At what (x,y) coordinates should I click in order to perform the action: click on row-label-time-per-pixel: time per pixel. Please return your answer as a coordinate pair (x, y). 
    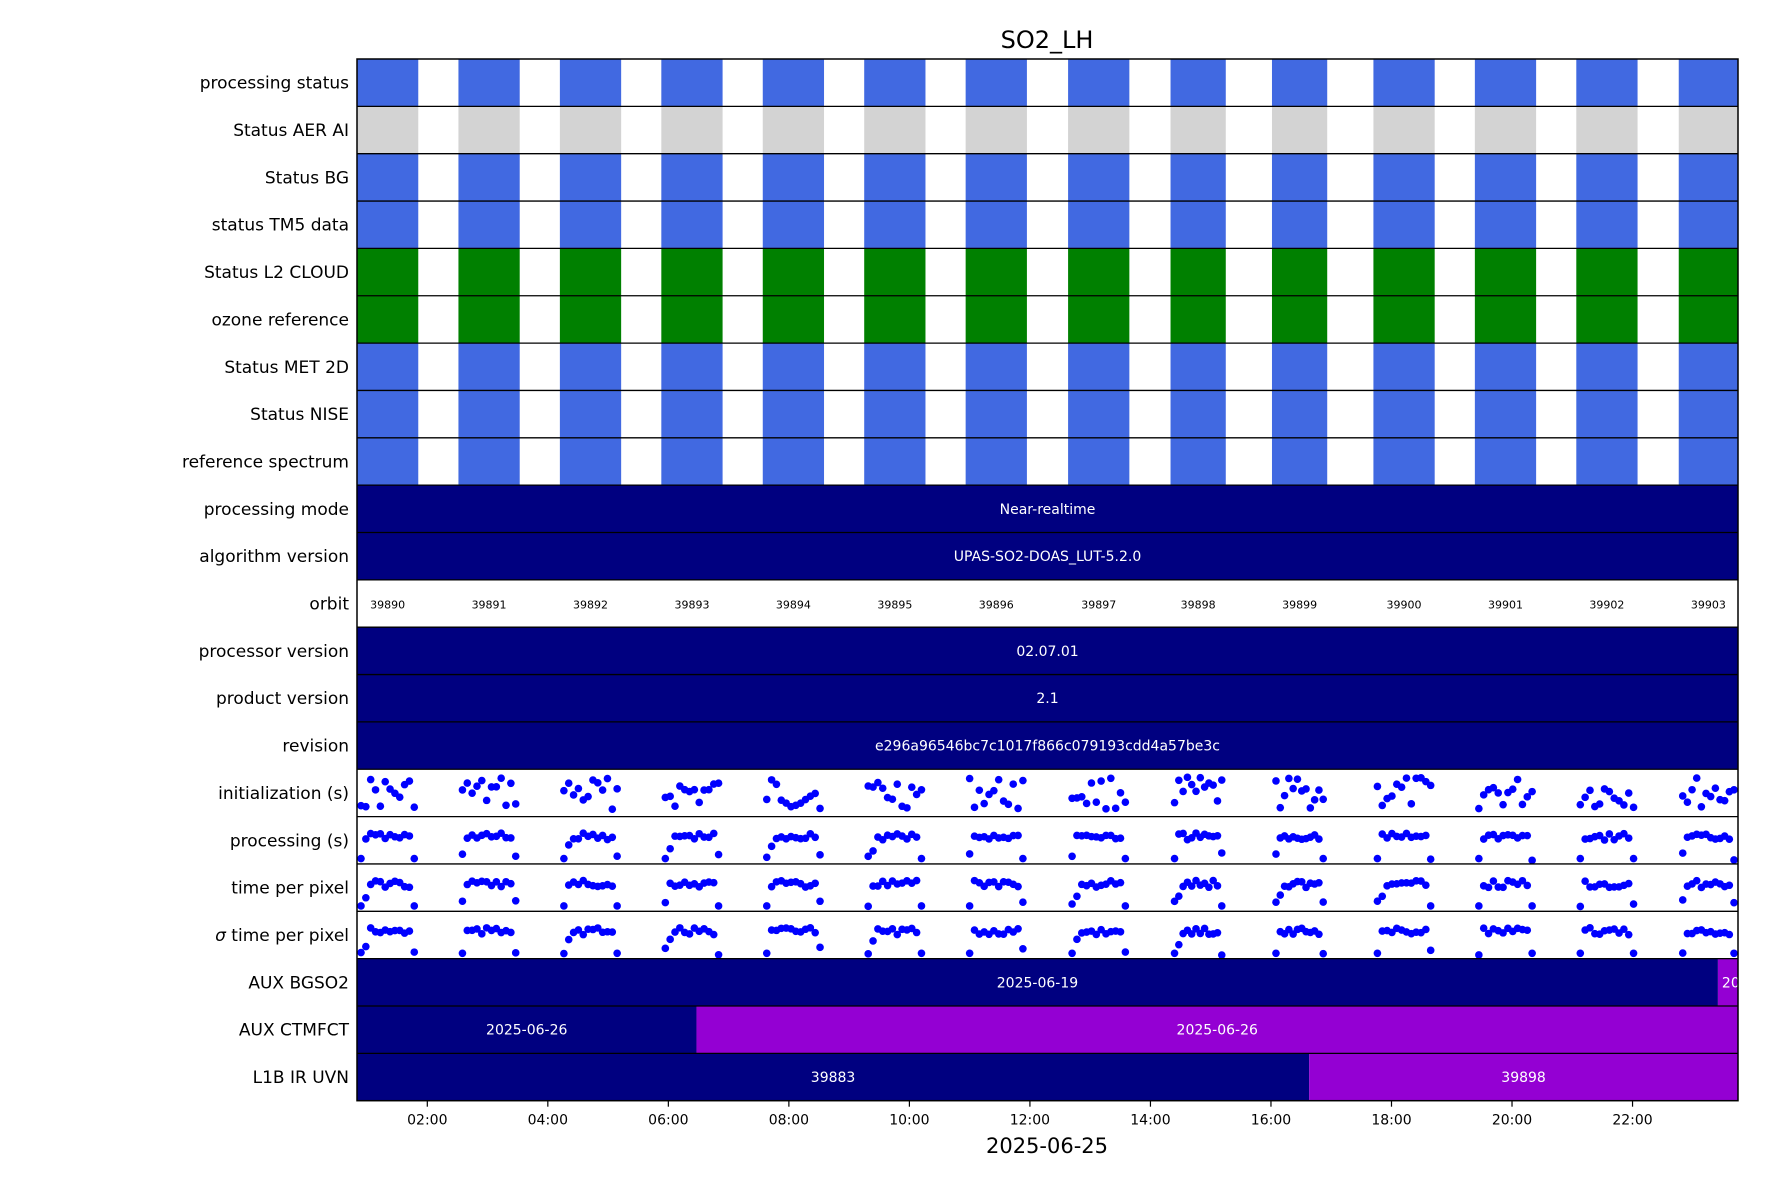
    Looking at the image, I should click on (290, 889).